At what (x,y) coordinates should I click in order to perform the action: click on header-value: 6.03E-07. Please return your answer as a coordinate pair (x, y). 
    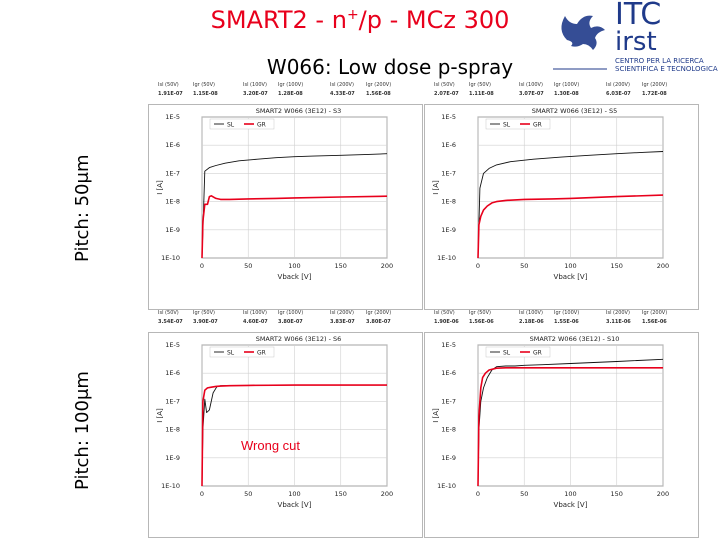
    Looking at the image, I should click on (618, 94).